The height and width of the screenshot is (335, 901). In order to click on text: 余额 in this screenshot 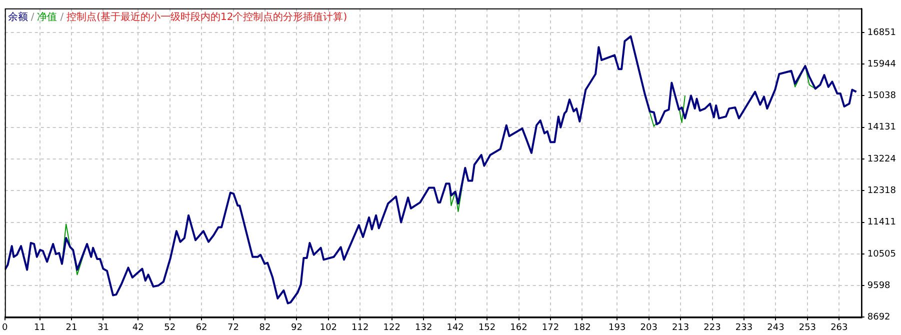, I will do `click(18, 18)`.